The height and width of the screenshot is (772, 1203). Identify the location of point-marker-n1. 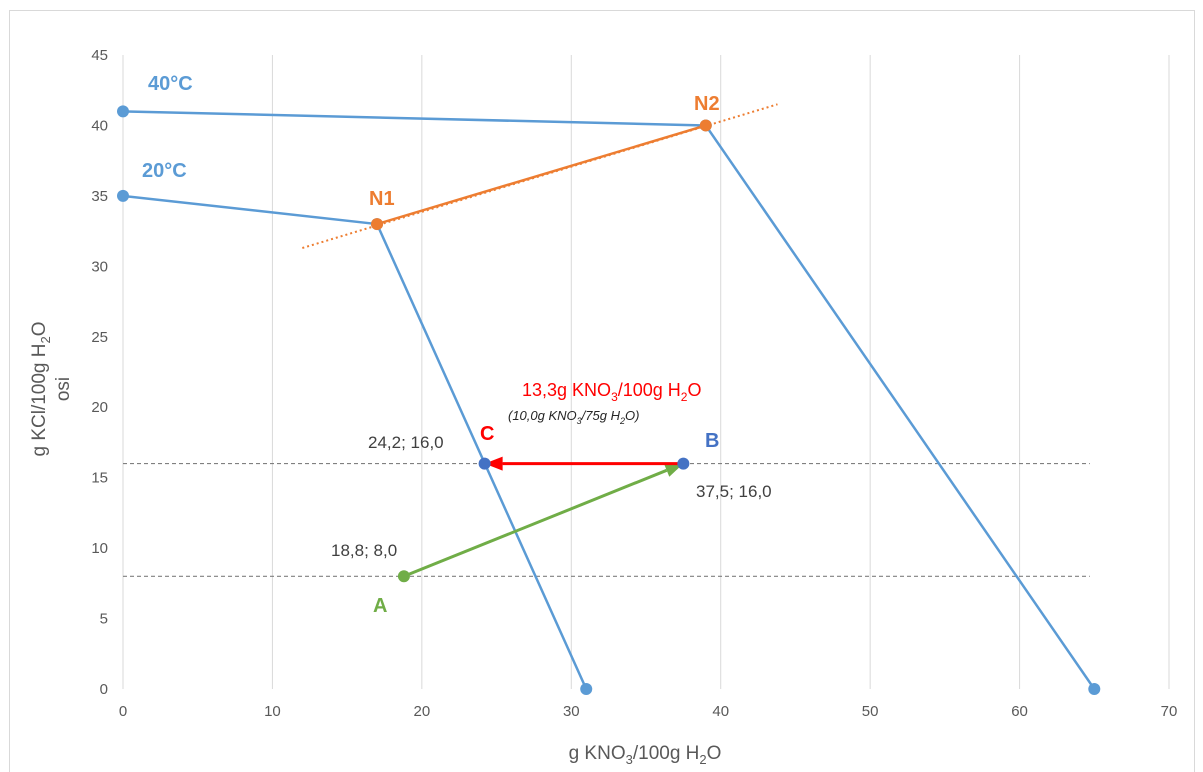
(377, 224).